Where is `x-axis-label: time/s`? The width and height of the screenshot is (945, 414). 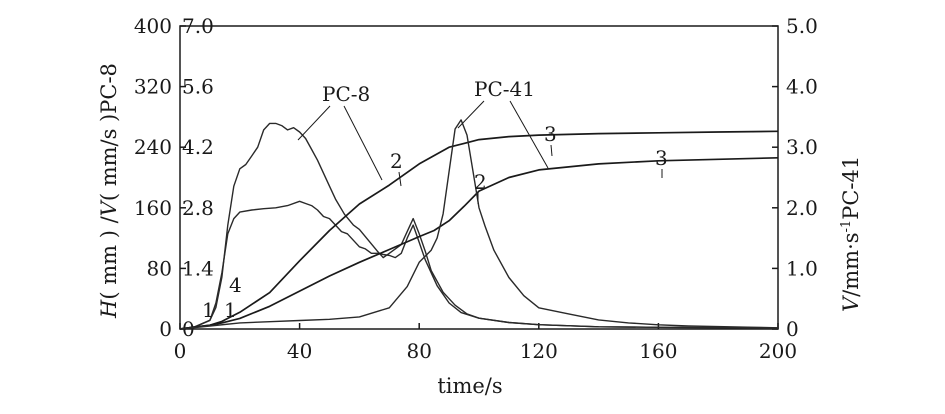 x-axis-label: time/s is located at coordinates (469, 386).